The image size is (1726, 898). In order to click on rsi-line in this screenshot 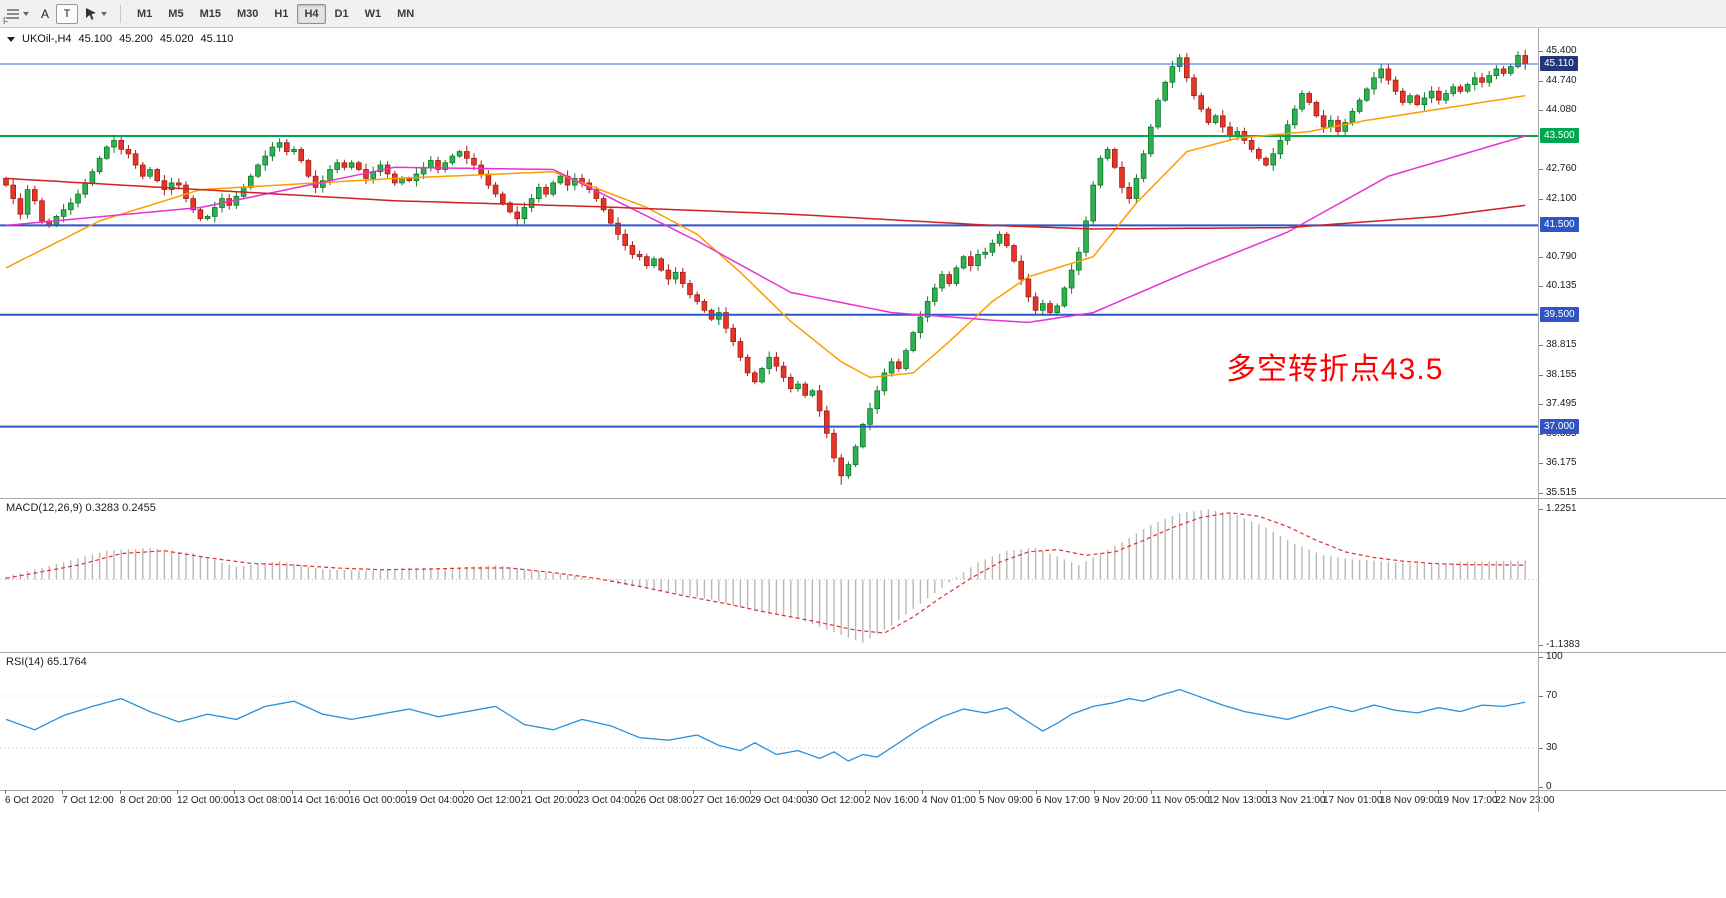, I will do `click(765, 725)`.